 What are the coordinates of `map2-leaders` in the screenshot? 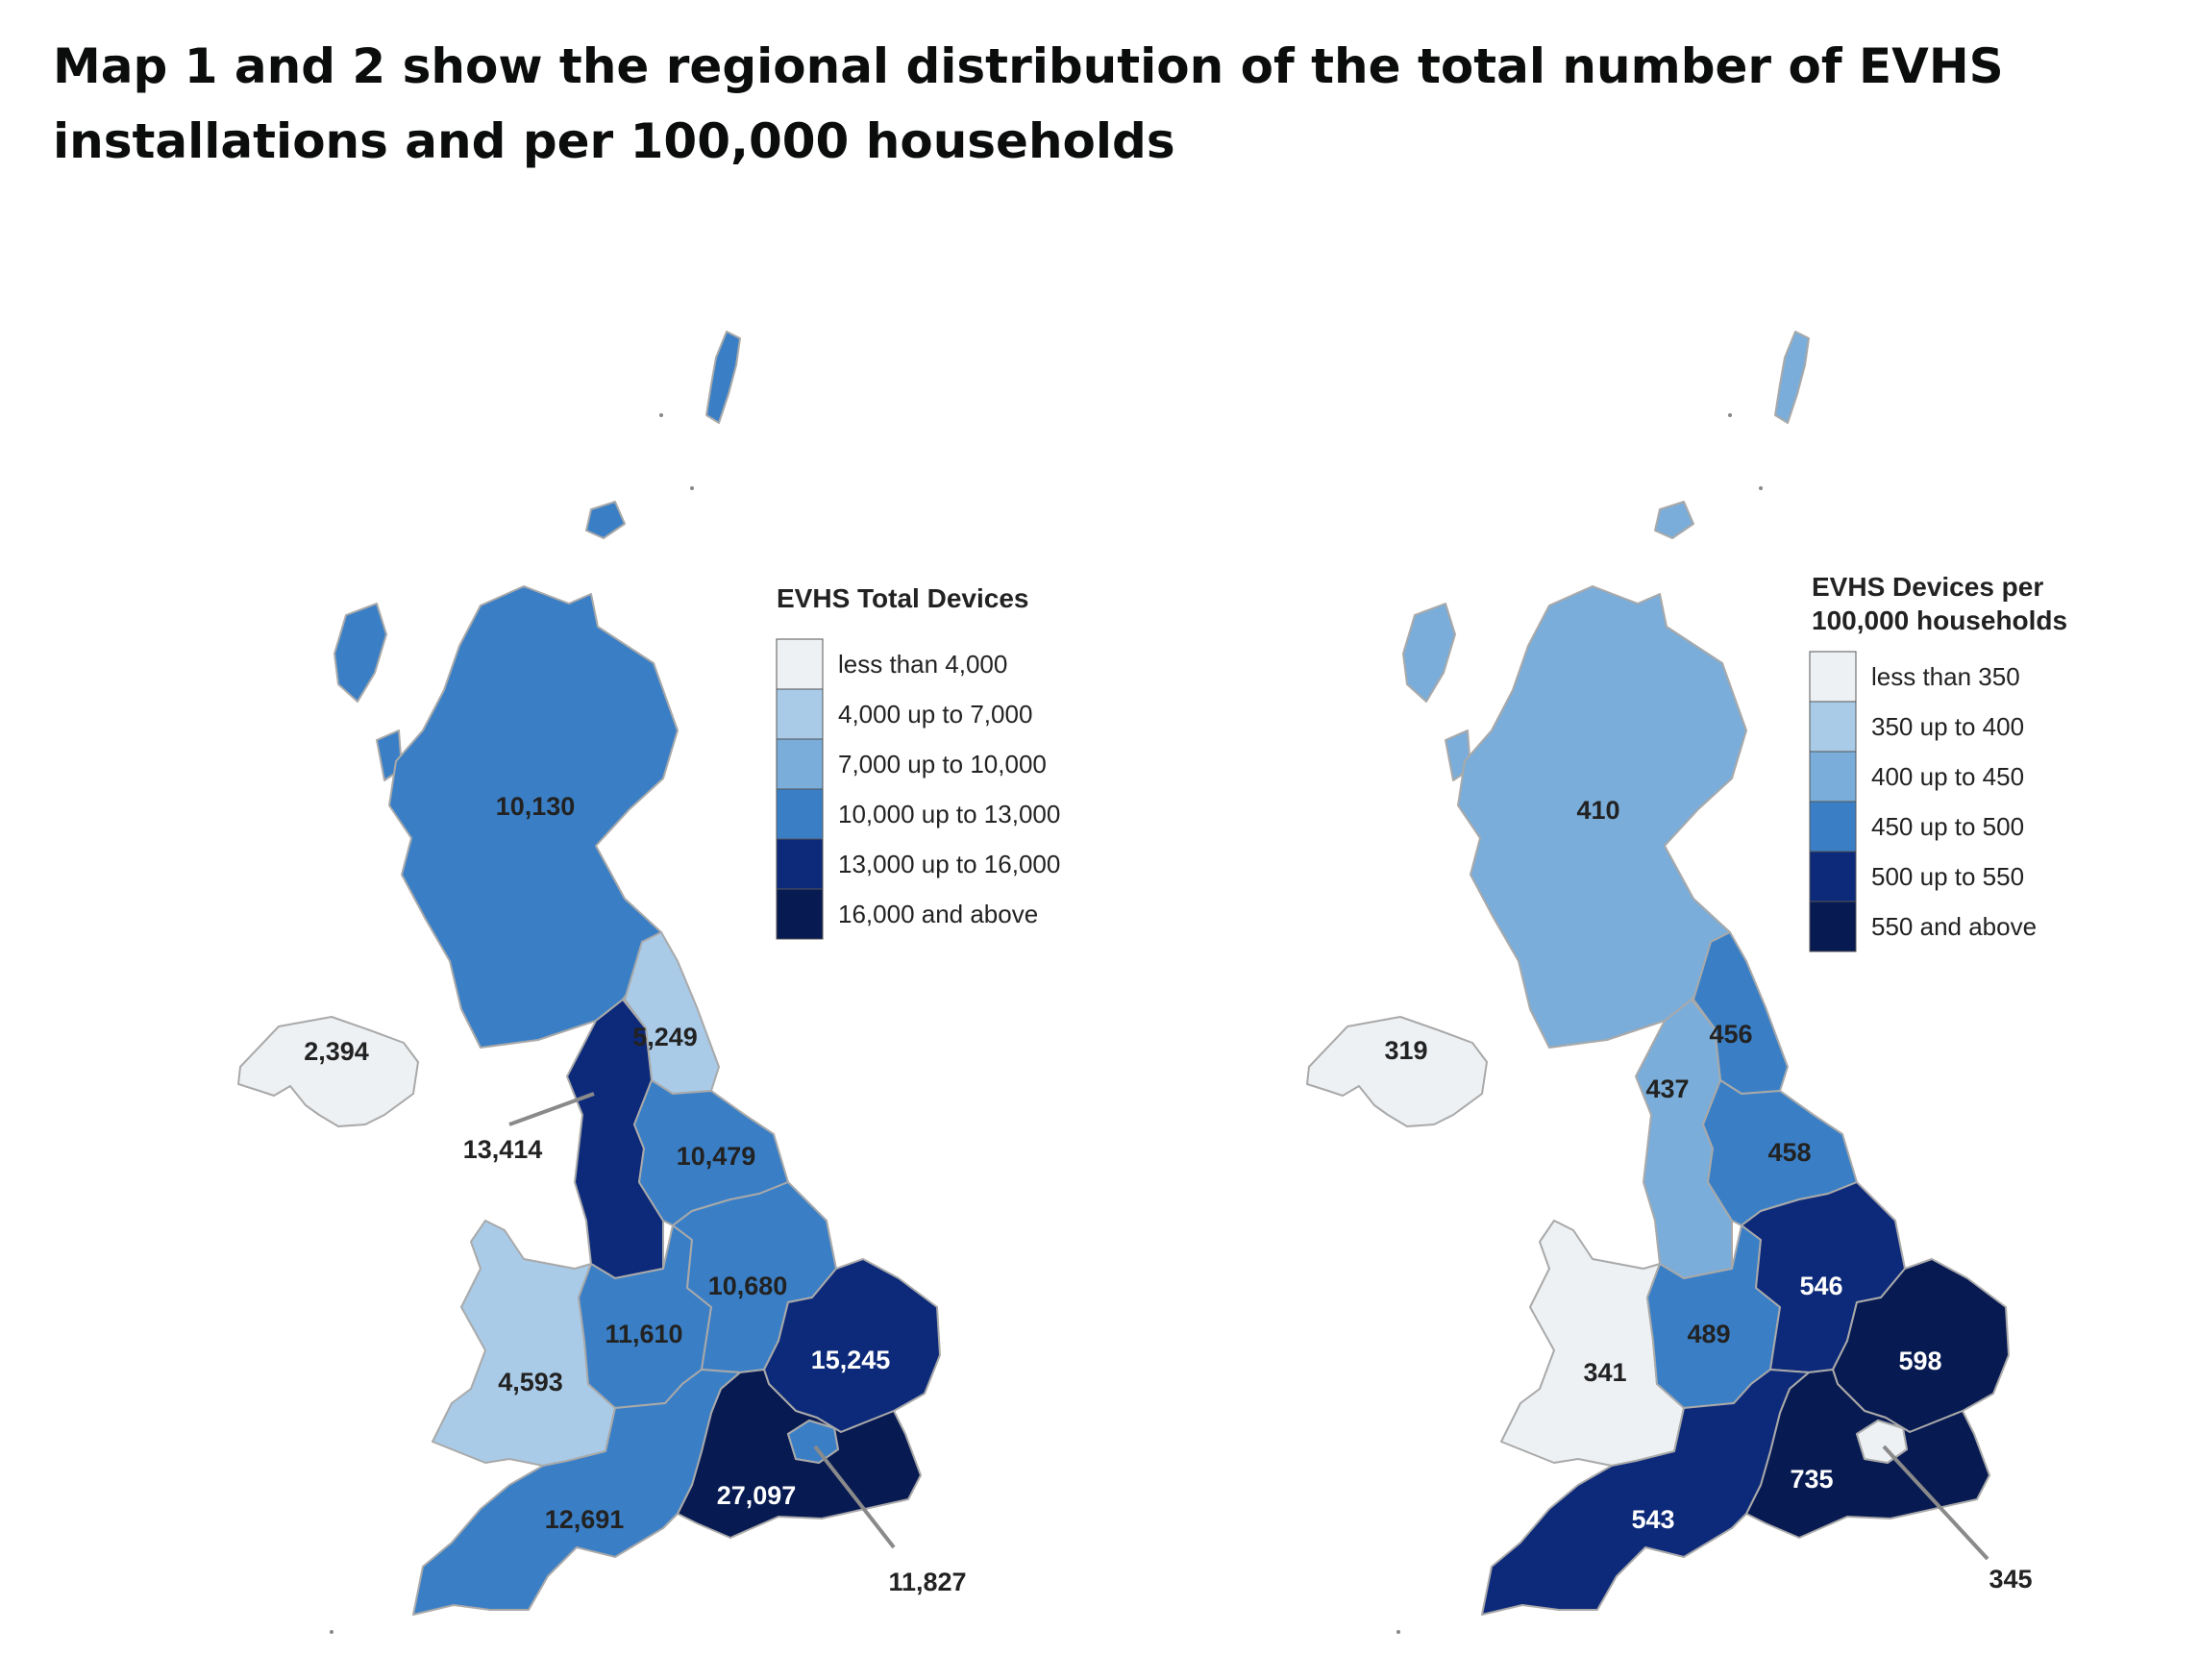 It's located at (1935, 1503).